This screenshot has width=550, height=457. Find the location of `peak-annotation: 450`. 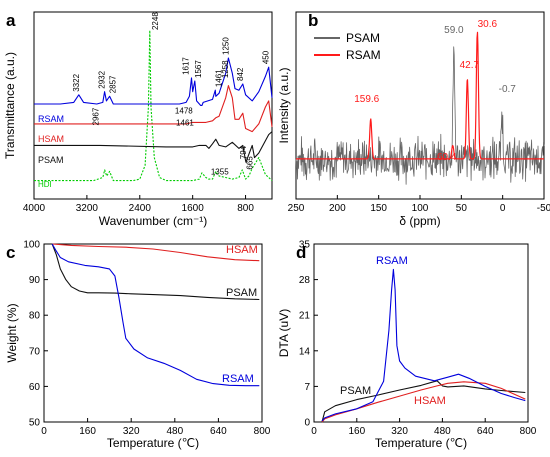

peak-annotation: 450 is located at coordinates (266, 57).